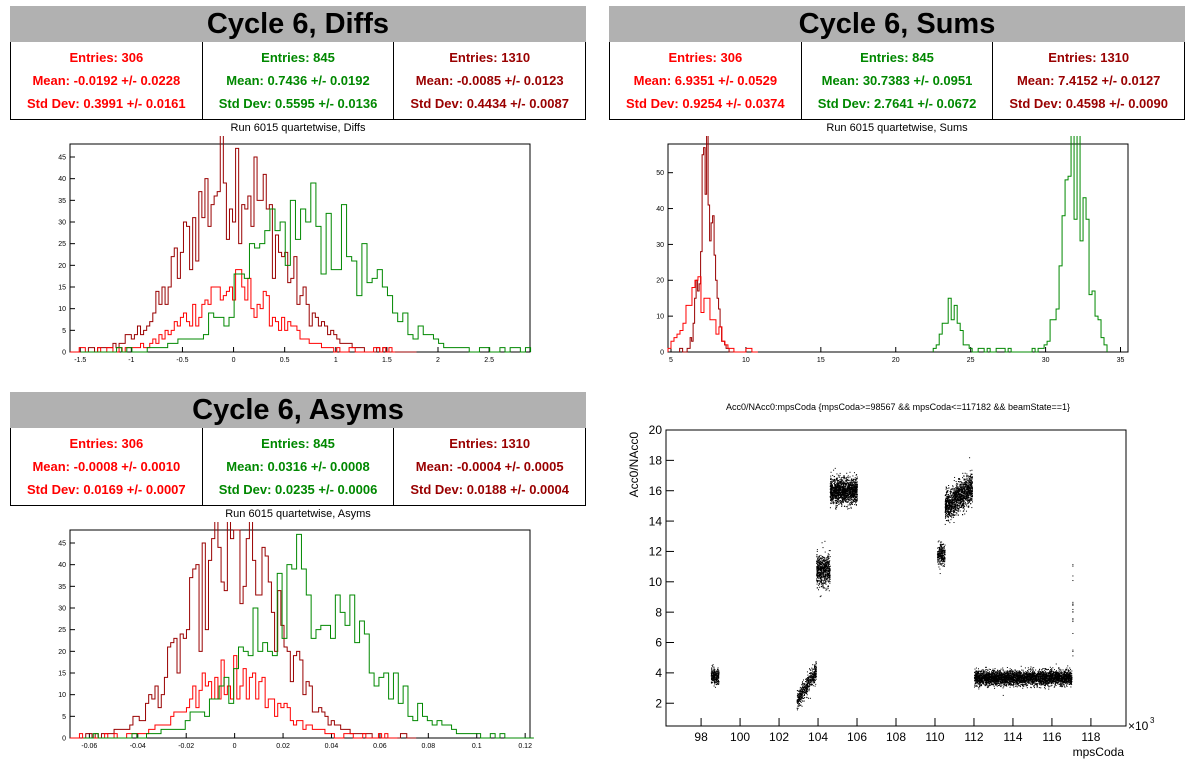 This screenshot has width=1196, height=772. Describe the element at coordinates (656, 552) in the screenshot. I see `scatter-ytick-label: 12` at that location.